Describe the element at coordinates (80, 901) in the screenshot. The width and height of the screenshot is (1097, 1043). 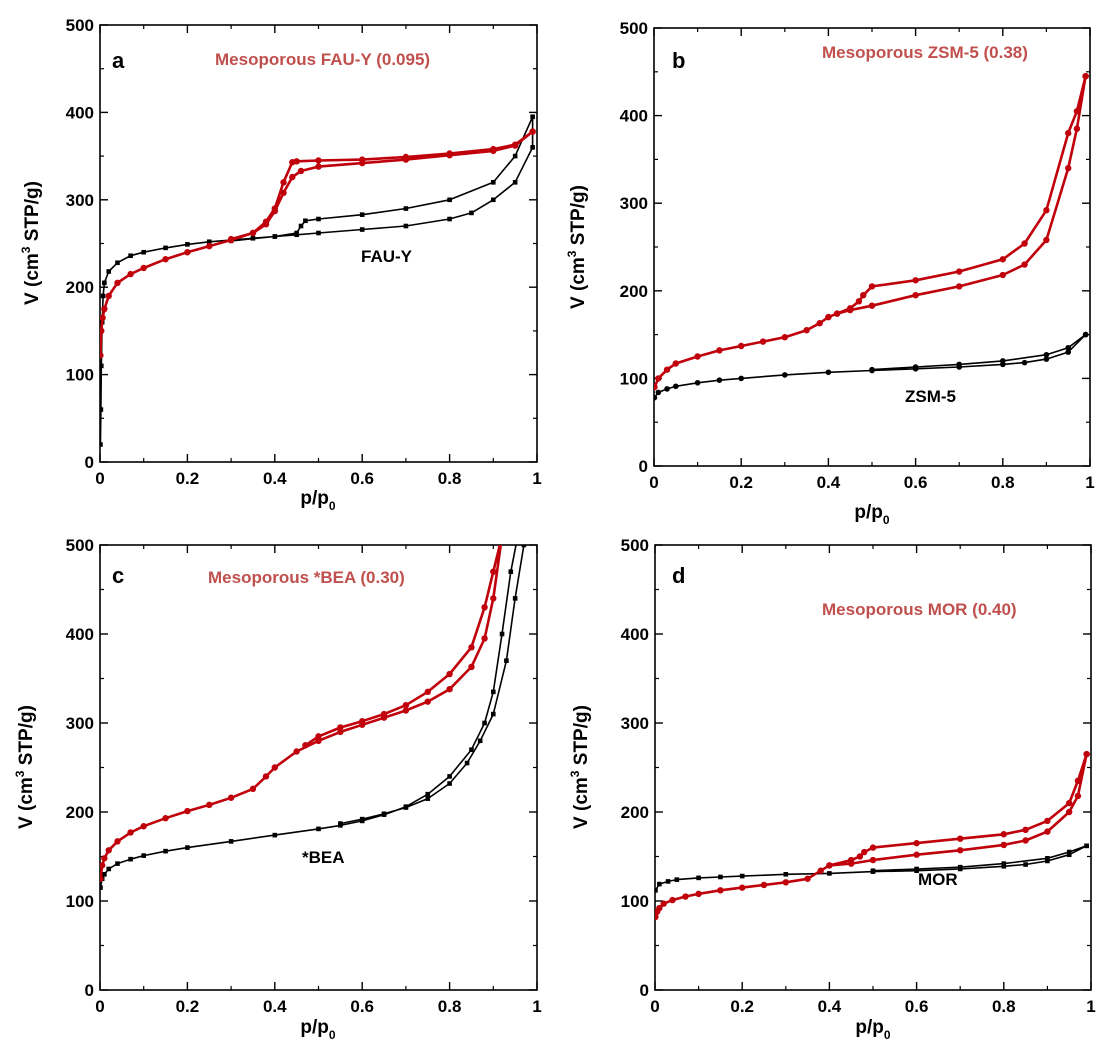
I see `y-tick-label: 100` at that location.